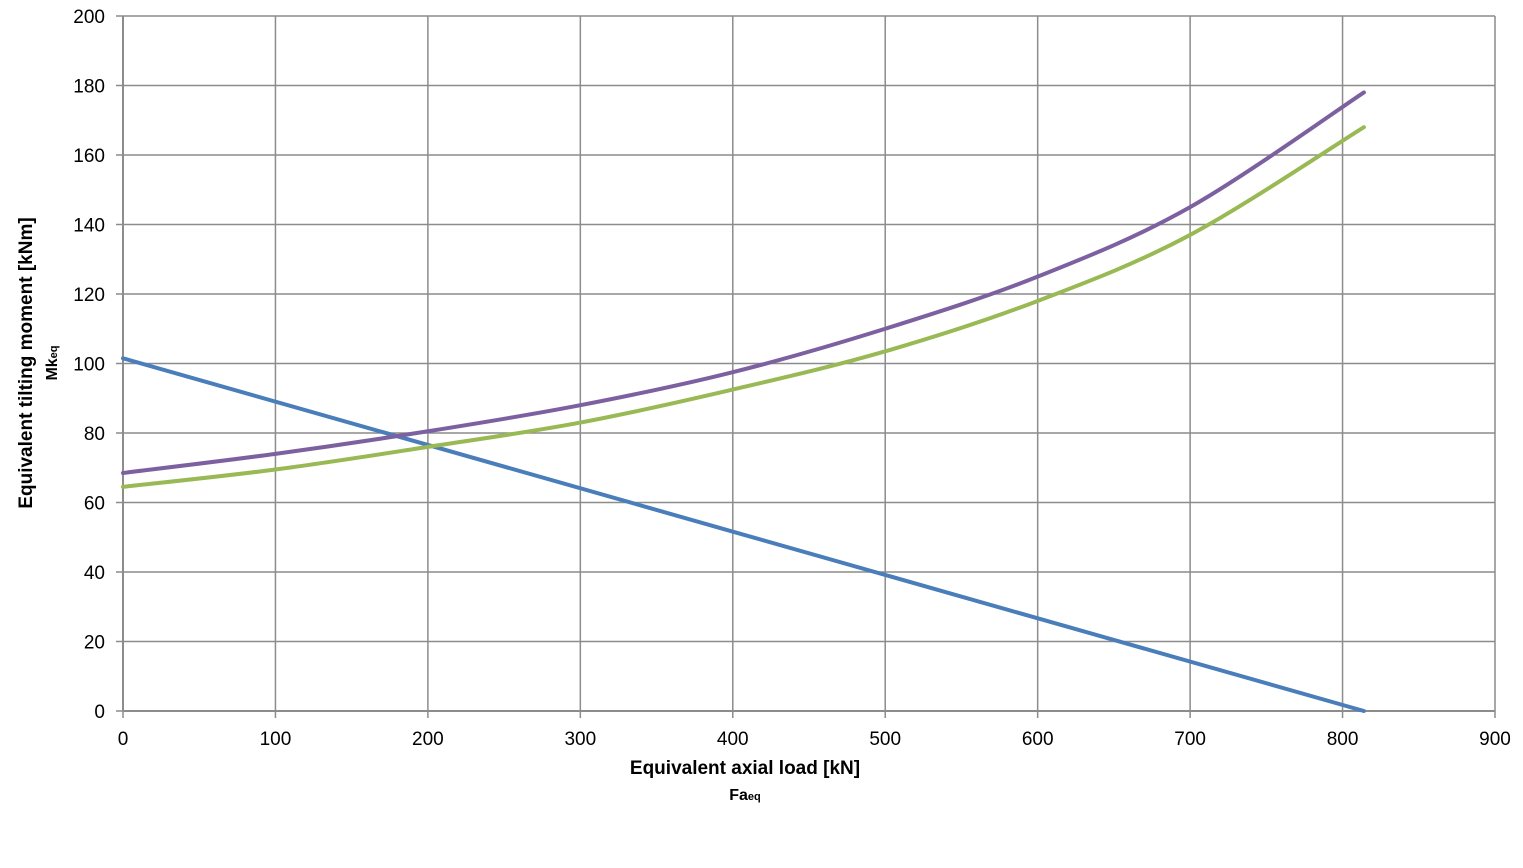 This screenshot has width=1523, height=868. Describe the element at coordinates (52, 362) in the screenshot. I see `y-axis-symbol: Mkeq` at that location.